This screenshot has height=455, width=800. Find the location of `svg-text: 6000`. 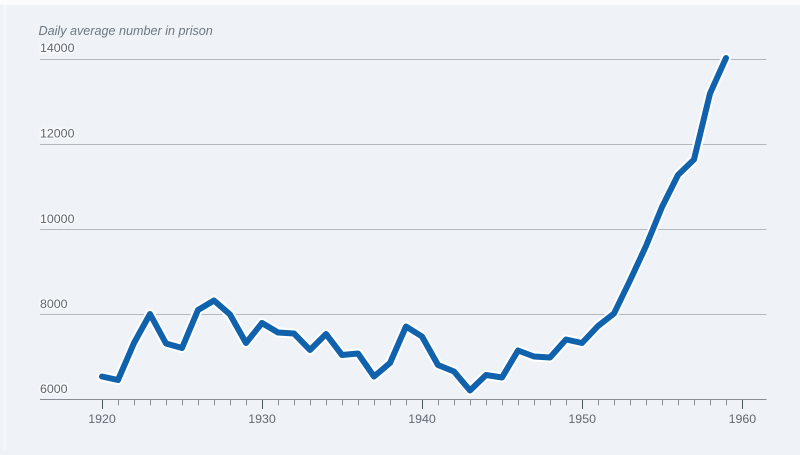

svg-text: 6000 is located at coordinates (54, 389).